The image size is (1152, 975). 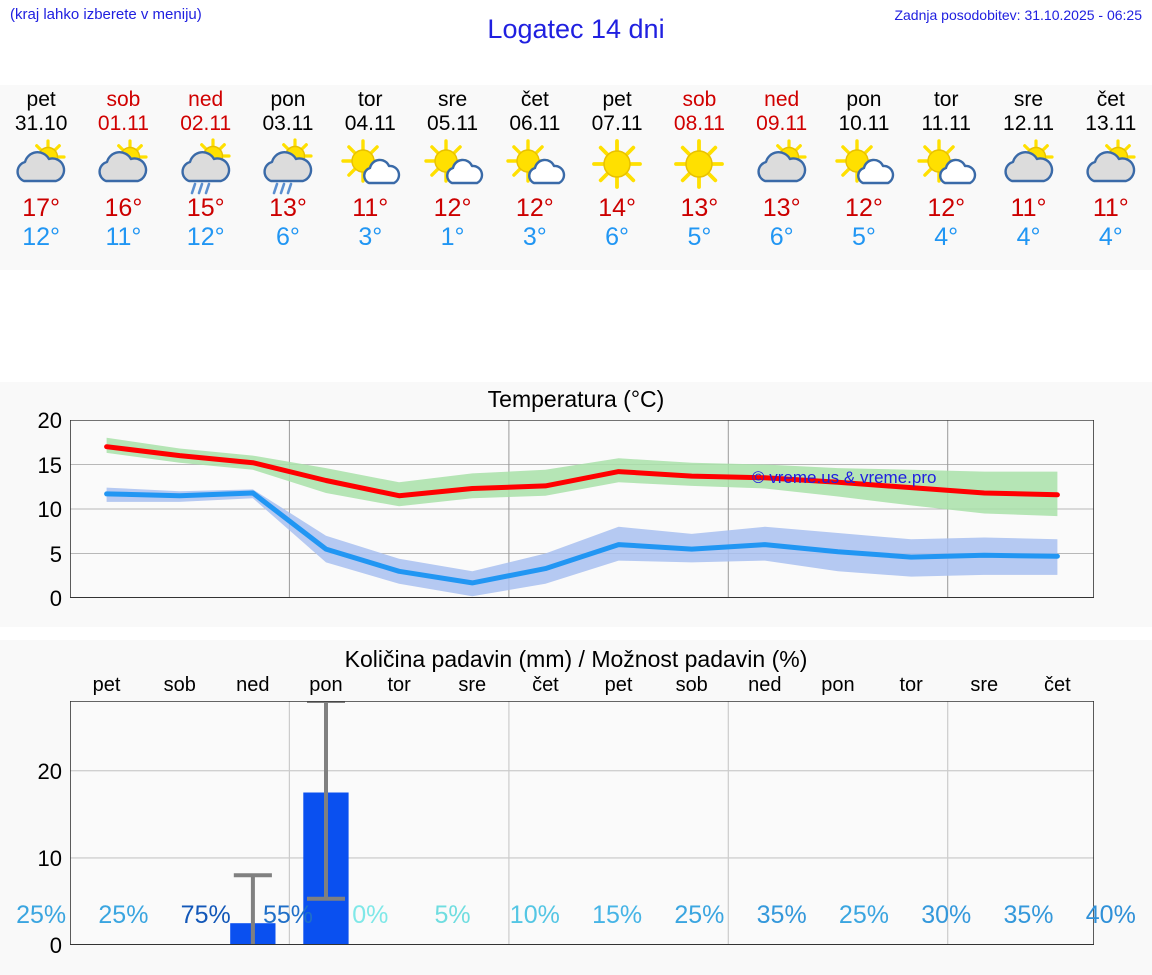 I want to click on temp-max: 15°, so click(x=205, y=208).